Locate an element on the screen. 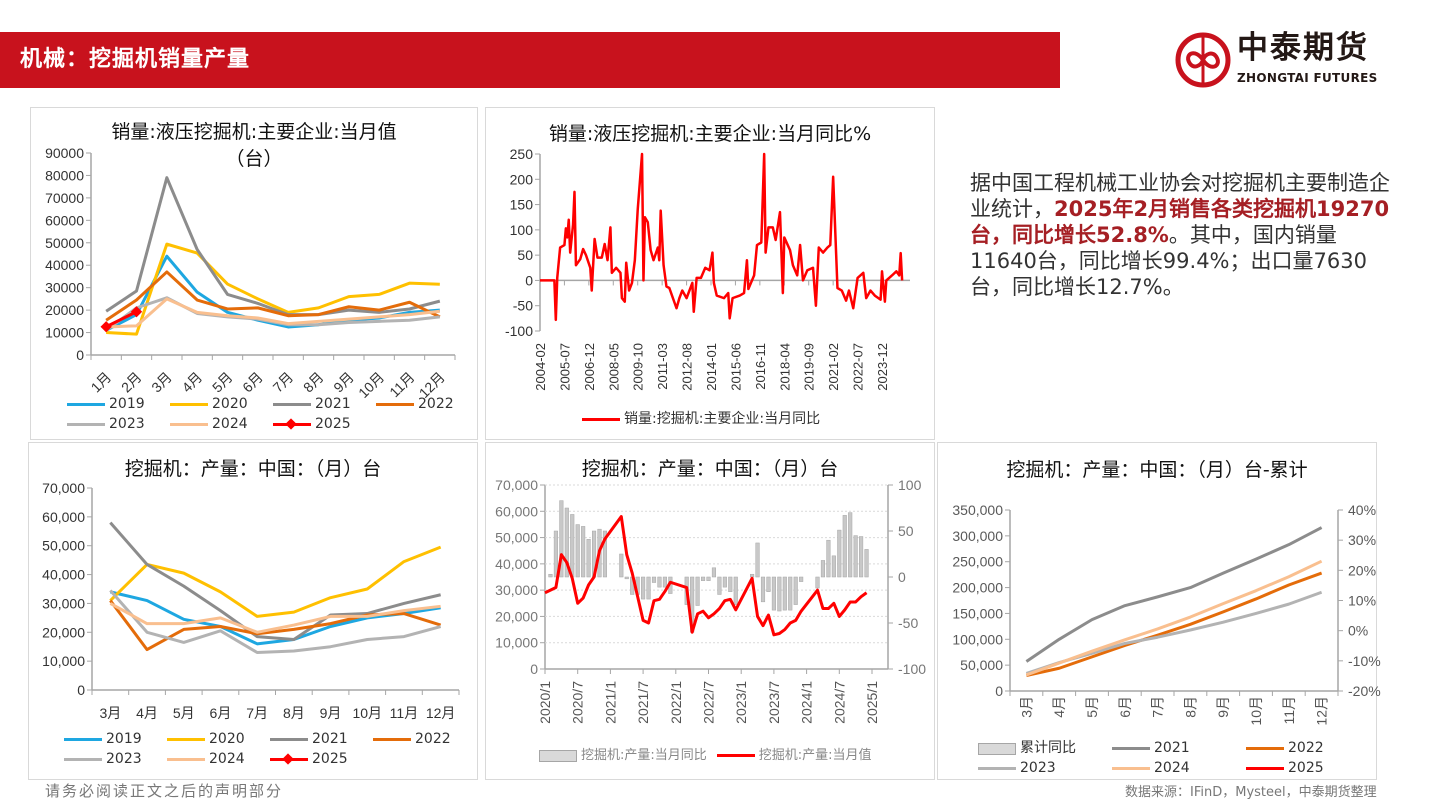 The image size is (1440, 810). company-logo: 中泰期货 ZHONGTAI FUTURES is located at coordinates (1287, 60).